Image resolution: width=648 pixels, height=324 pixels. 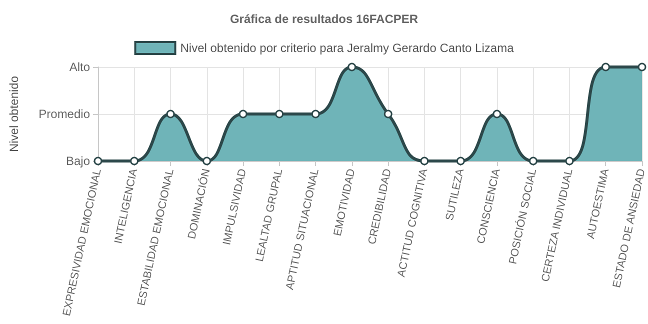 What do you see at coordinates (455, 194) in the screenshot?
I see `x-tick-label: SUTILEZA` at bounding box center [455, 194].